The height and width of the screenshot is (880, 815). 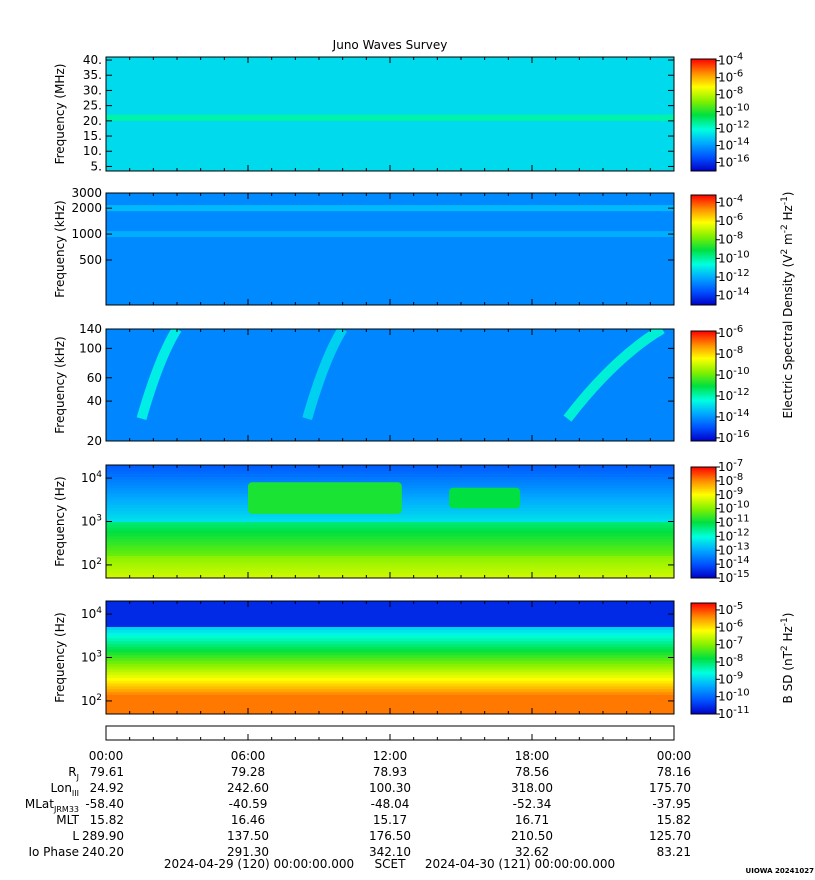 What do you see at coordinates (787, 304) in the screenshot?
I see `electric-colorbar-label: Electric Spectral Density (V2 m-2 Hz-1)` at bounding box center [787, 304].